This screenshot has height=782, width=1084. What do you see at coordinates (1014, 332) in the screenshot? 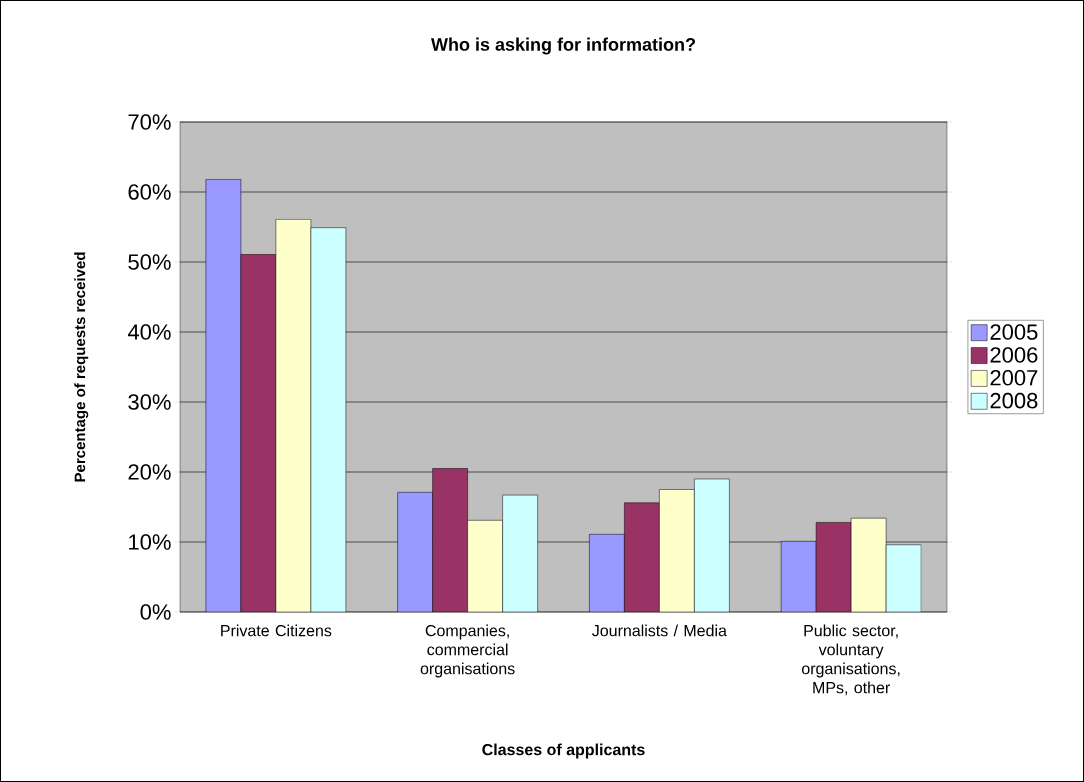
I see `legend-label: 2005` at bounding box center [1014, 332].